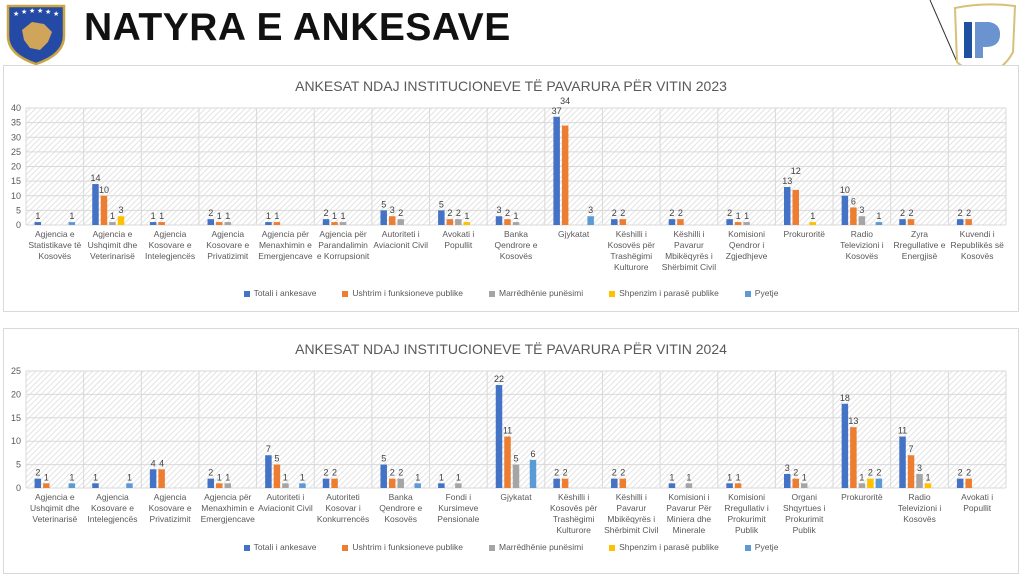  I want to click on y-tick-label: 40, so click(16, 108).